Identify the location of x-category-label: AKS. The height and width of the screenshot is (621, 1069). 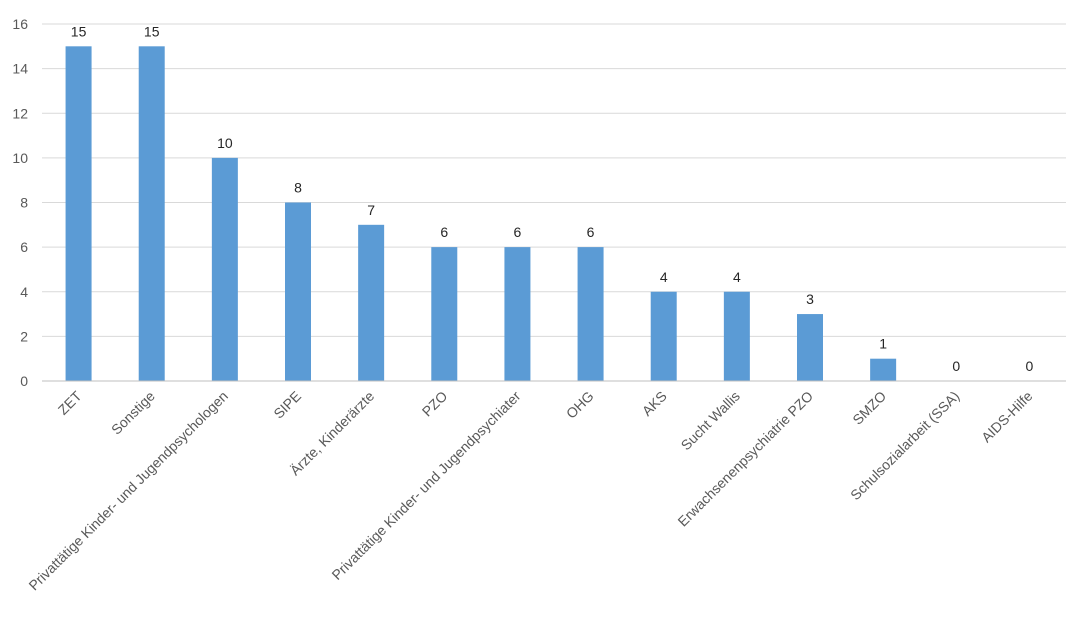
(654, 403).